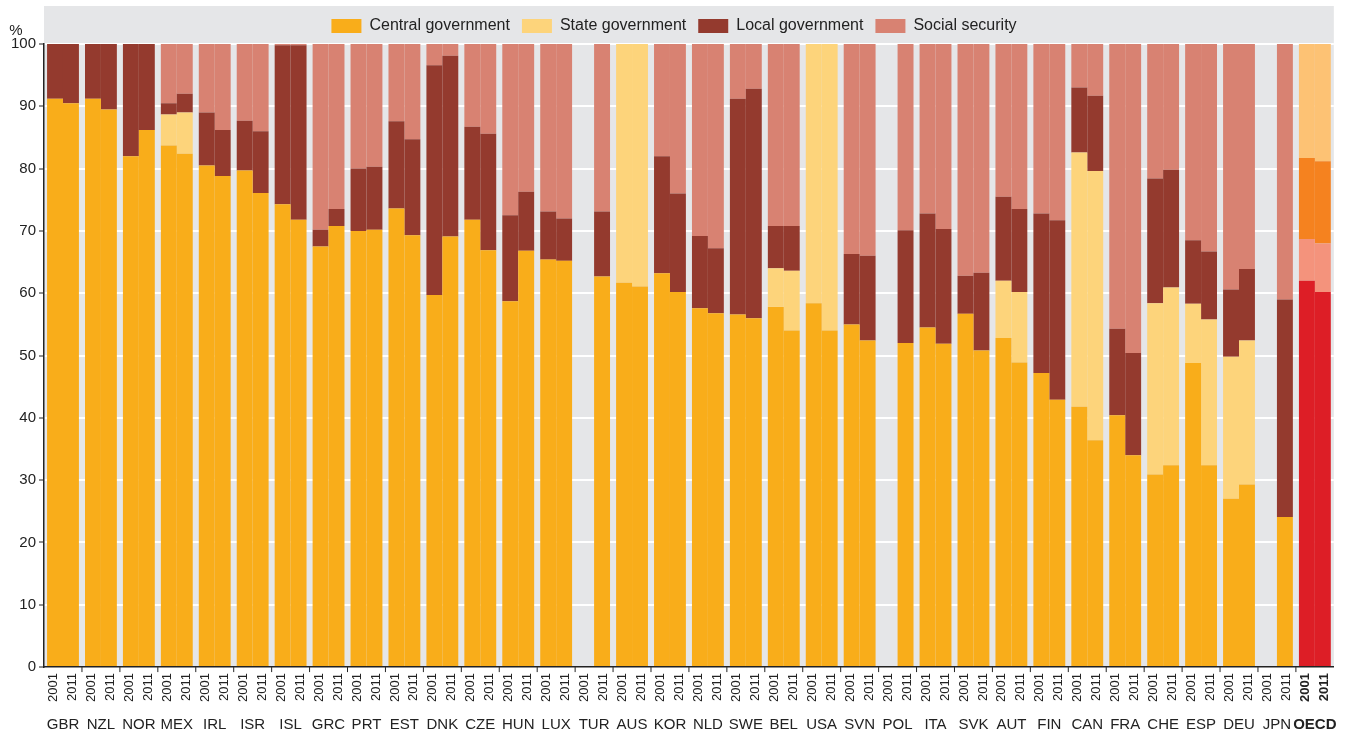 This screenshot has height=738, width=1346. I want to click on text: NOR, so click(139, 723).